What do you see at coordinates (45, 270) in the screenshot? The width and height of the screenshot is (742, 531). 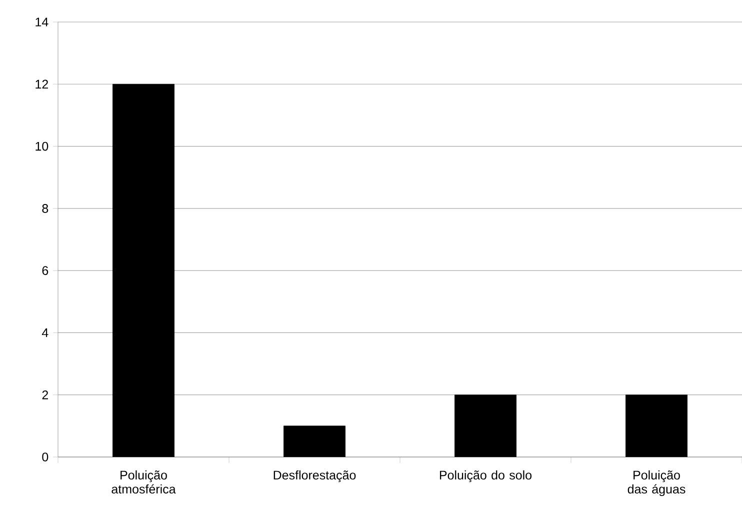 I see `y-tick-label: 6` at bounding box center [45, 270].